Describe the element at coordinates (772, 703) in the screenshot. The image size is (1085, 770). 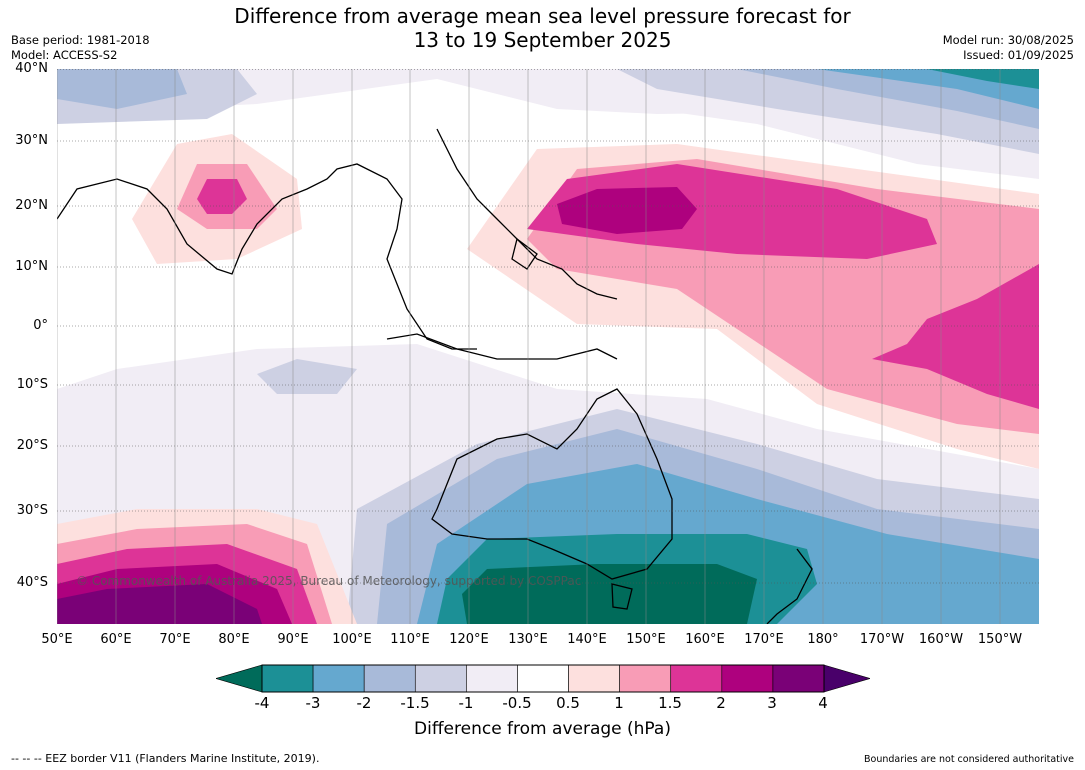
I see `colorbar-tick: 3` at that location.